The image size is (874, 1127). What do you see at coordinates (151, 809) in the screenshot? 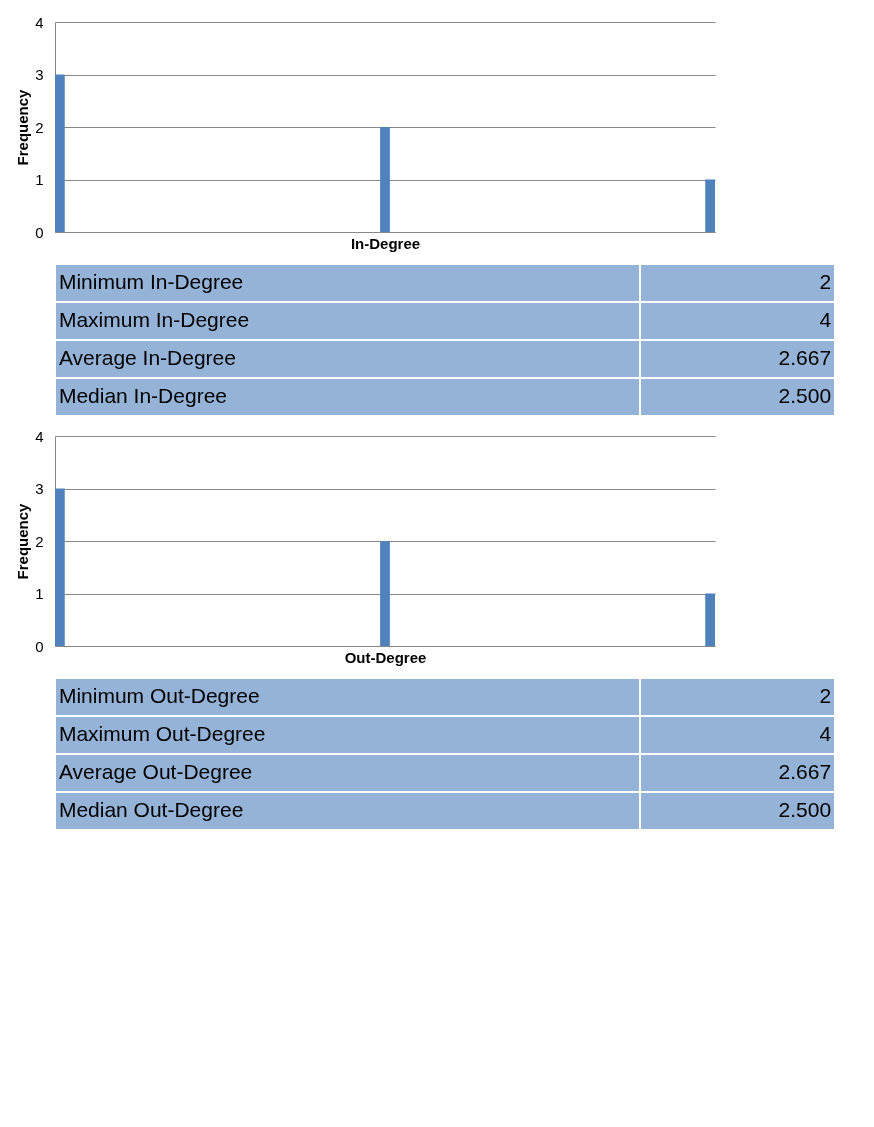
I see `text: Median Out-Degree` at bounding box center [151, 809].